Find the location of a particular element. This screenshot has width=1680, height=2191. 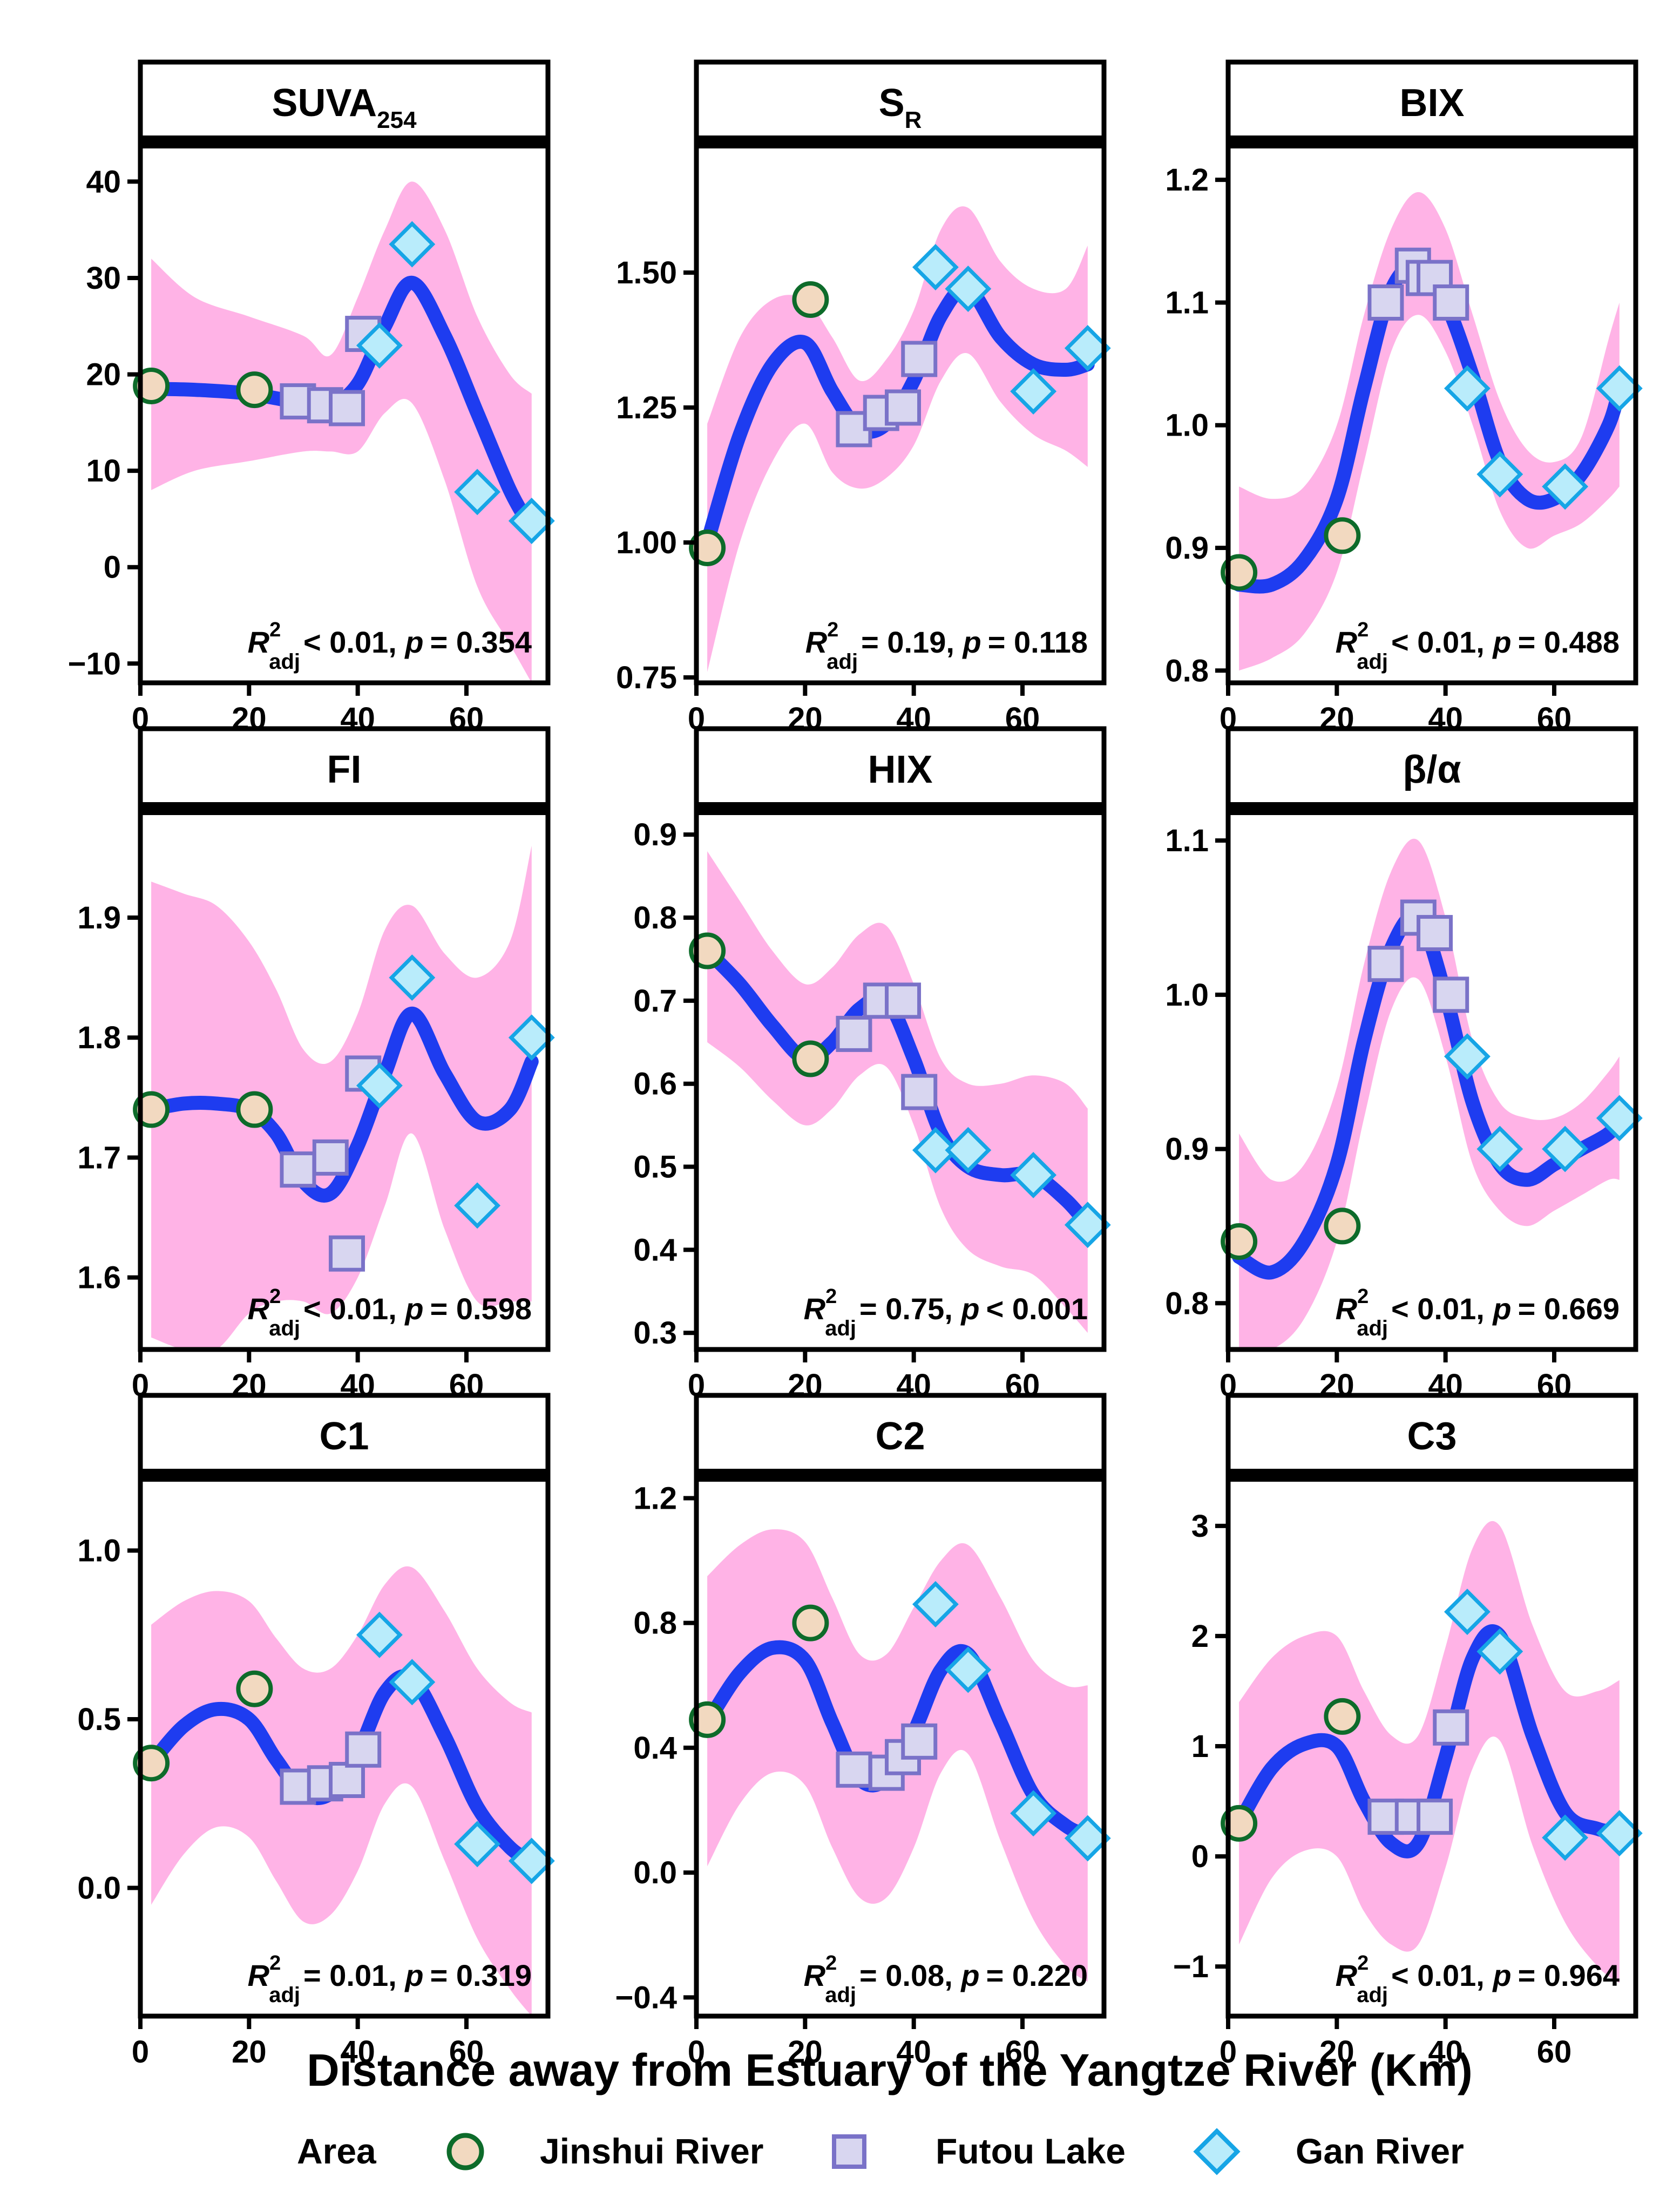

strip-title-main: HIX is located at coordinates (900, 769).